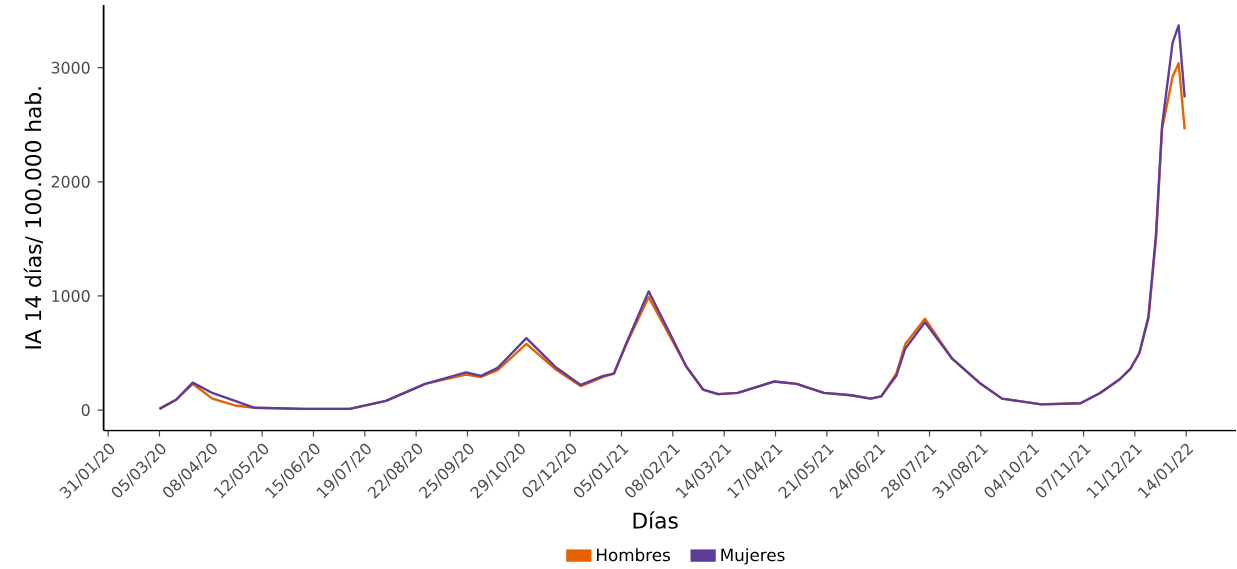  Describe the element at coordinates (655, 520) in the screenshot. I see `x-axis-title: Días` at that location.